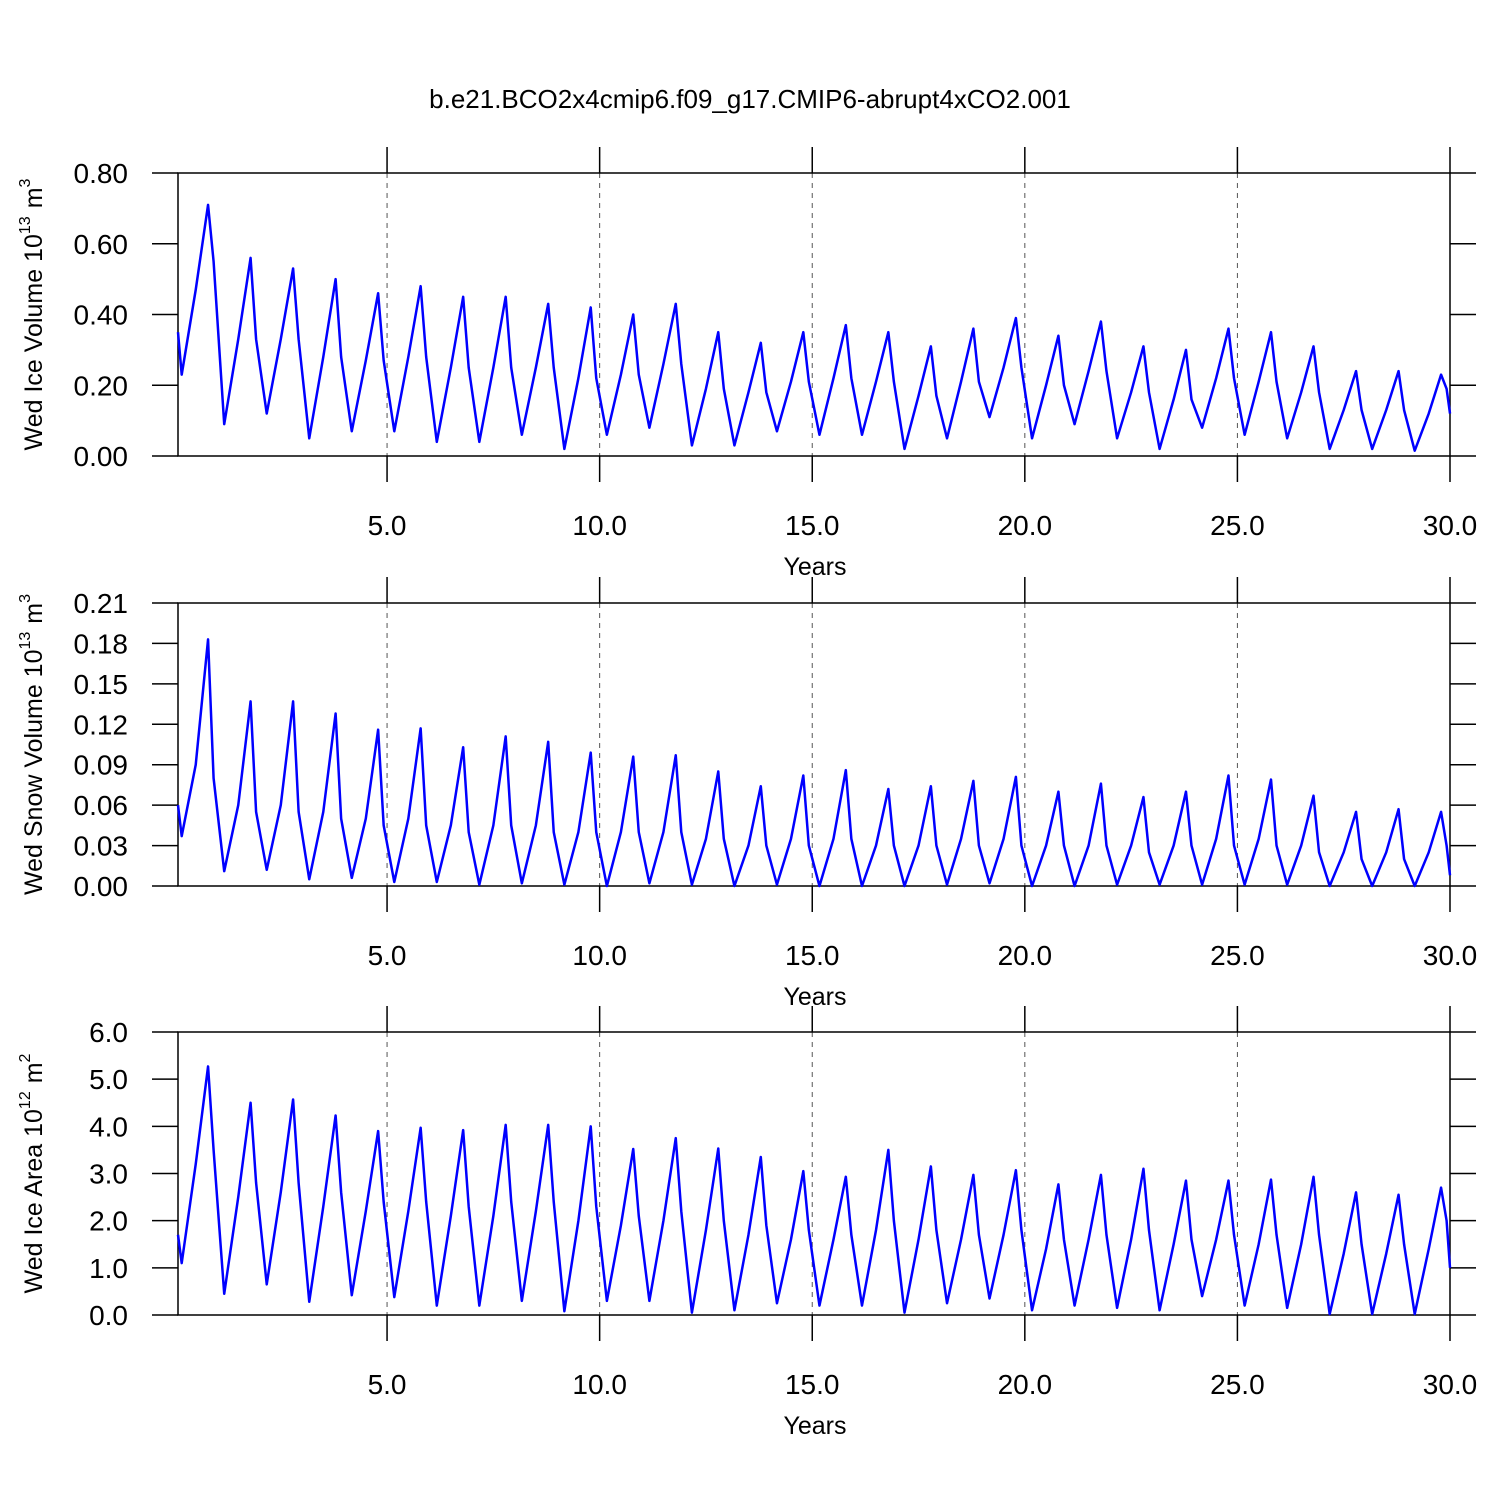  What do you see at coordinates (101, 805) in the screenshot?
I see `y-tick-label: 0.06` at bounding box center [101, 805].